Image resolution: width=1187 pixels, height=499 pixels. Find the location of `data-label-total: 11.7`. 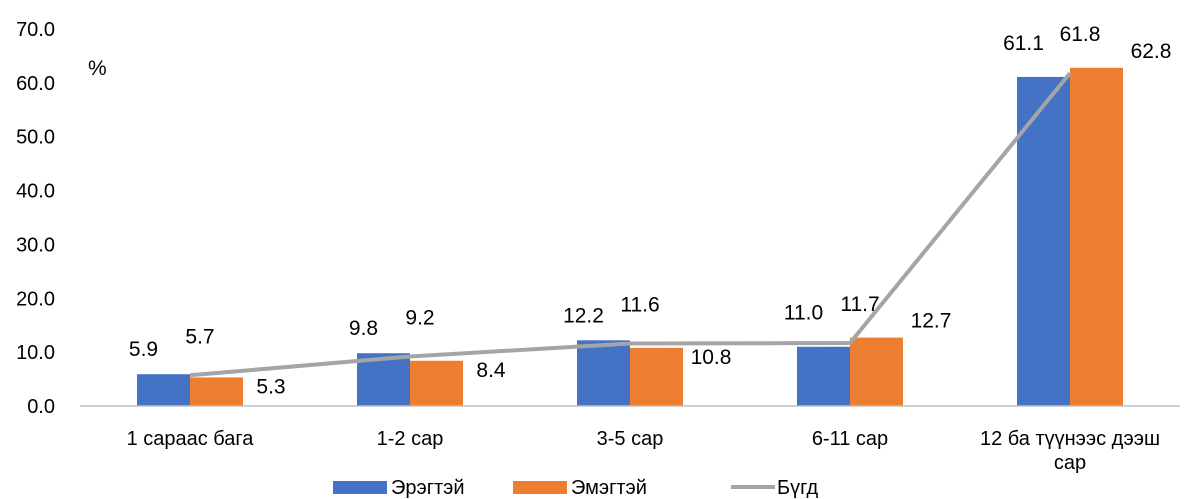

data-label-total: 11.7 is located at coordinates (859, 304).